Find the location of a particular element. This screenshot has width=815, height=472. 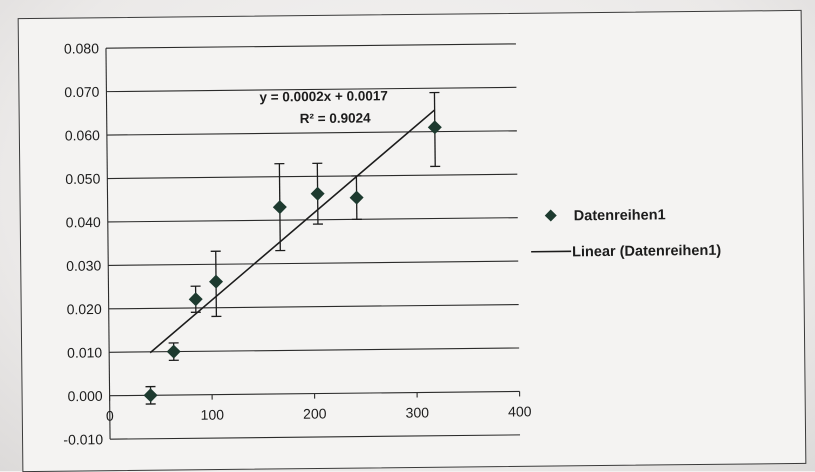

y-tick-label-7: 0.060 is located at coordinates (82, 135).